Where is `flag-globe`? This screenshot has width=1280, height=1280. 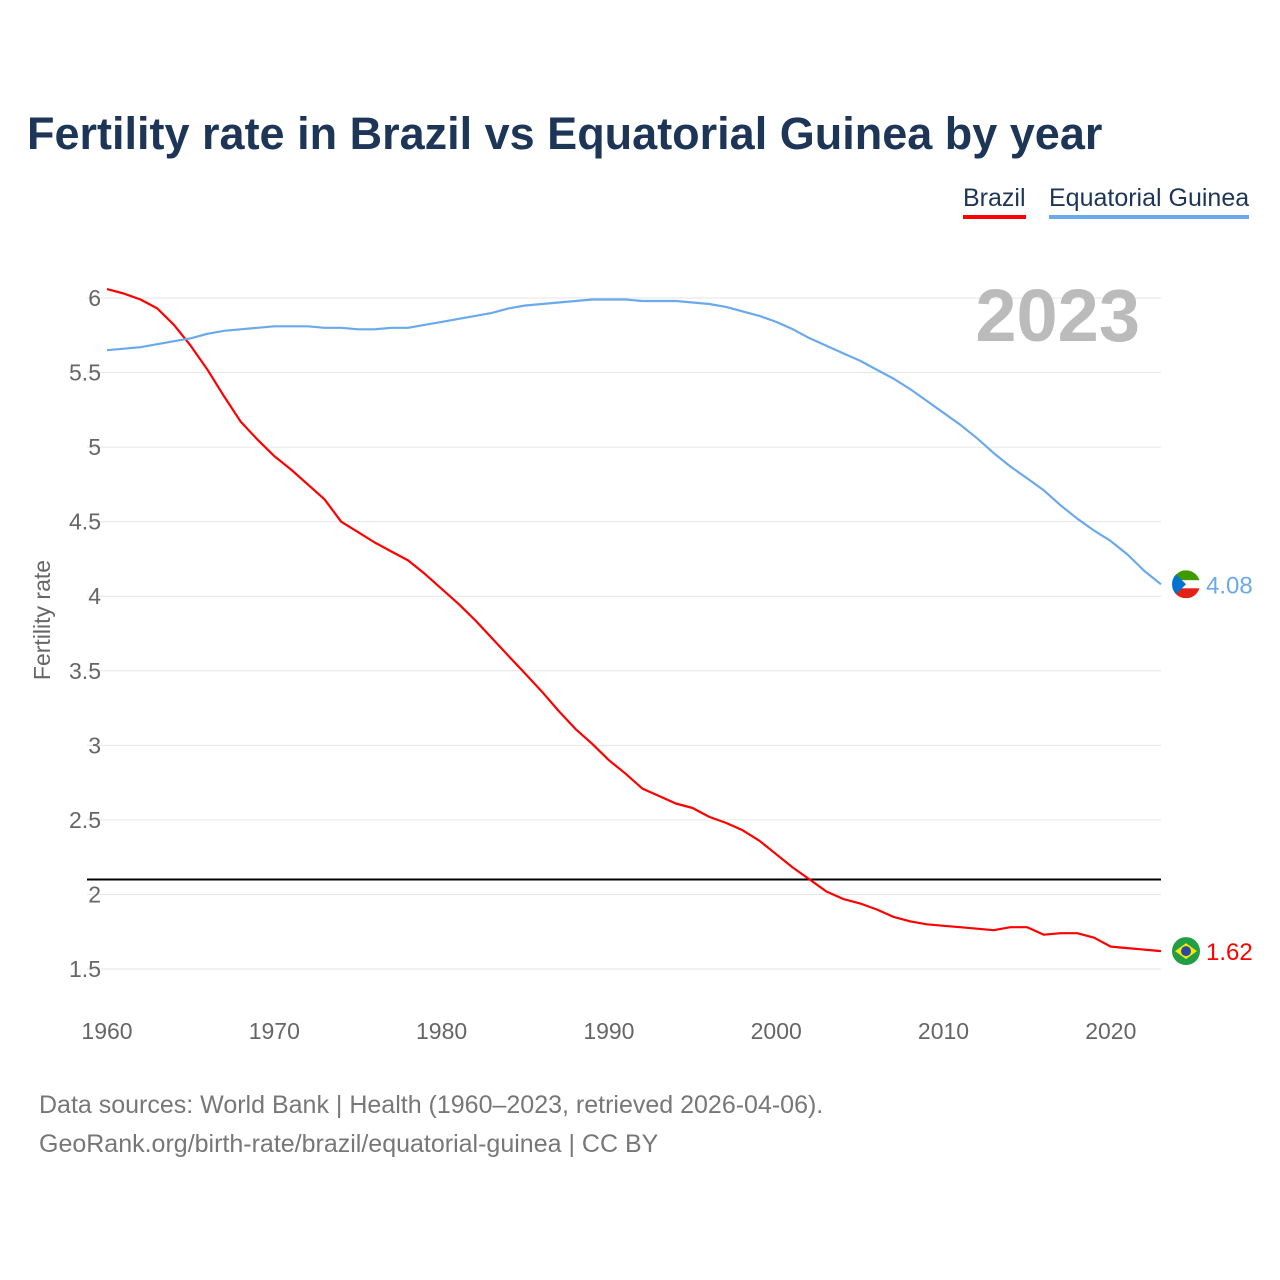
flag-globe is located at coordinates (1186, 951).